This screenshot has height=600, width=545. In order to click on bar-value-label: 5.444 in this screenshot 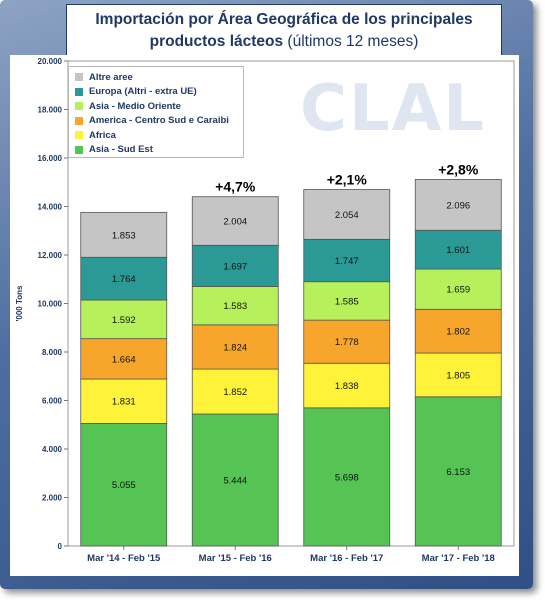, I will do `click(235, 480)`.